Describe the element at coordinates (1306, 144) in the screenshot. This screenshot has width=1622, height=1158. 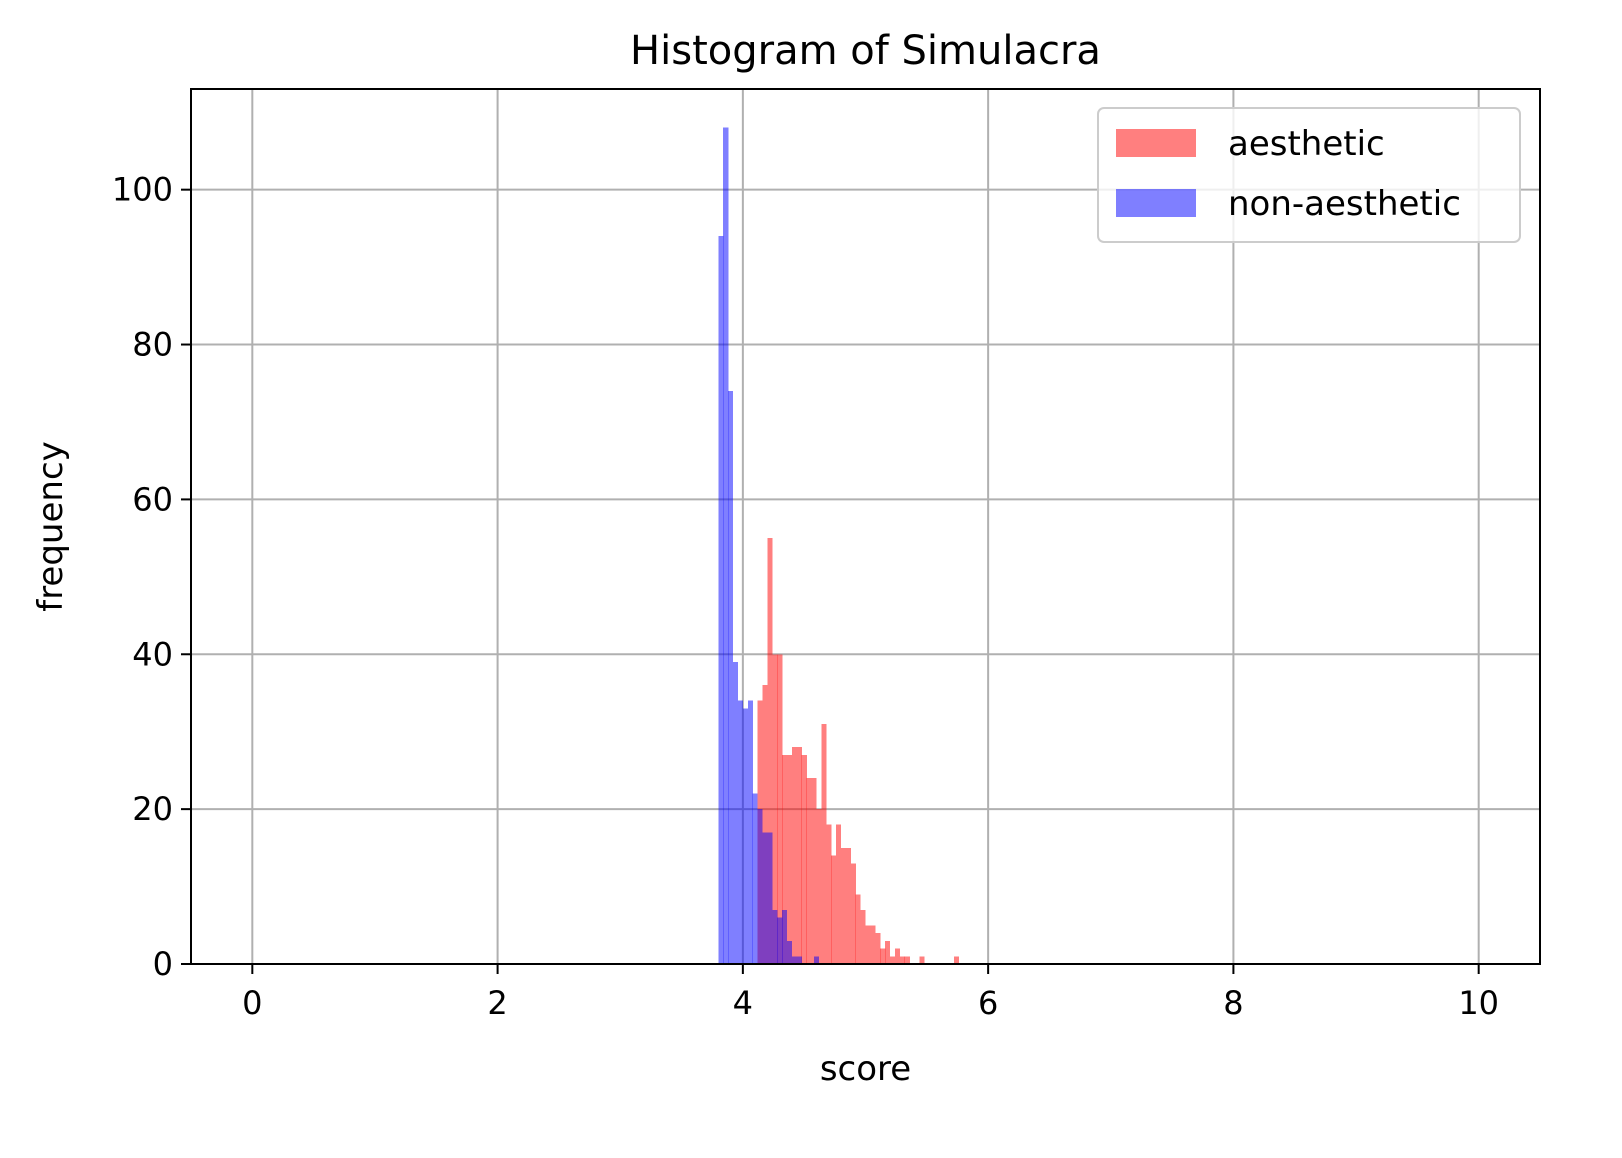
I see `legend-label-aesthetic: aesthetic` at that location.